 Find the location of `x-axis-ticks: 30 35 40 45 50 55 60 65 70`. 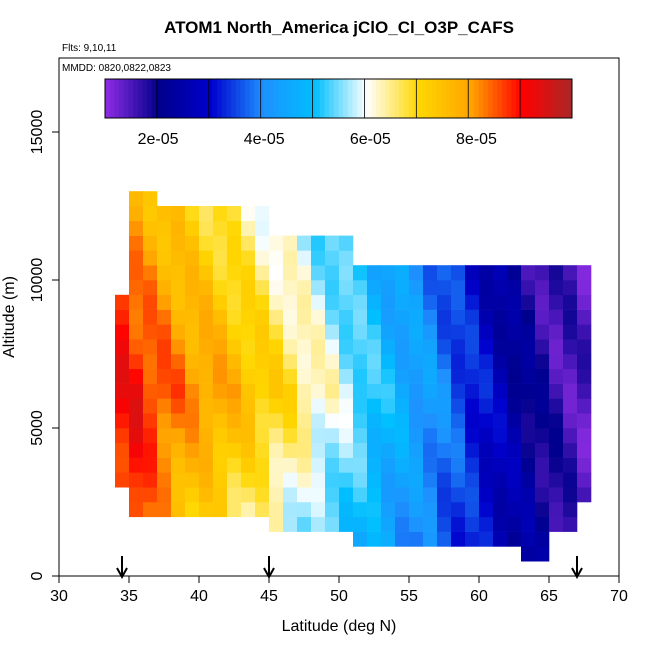

x-axis-ticks: 30 35 40 45 50 55 60 65 70 is located at coordinates (339, 590).